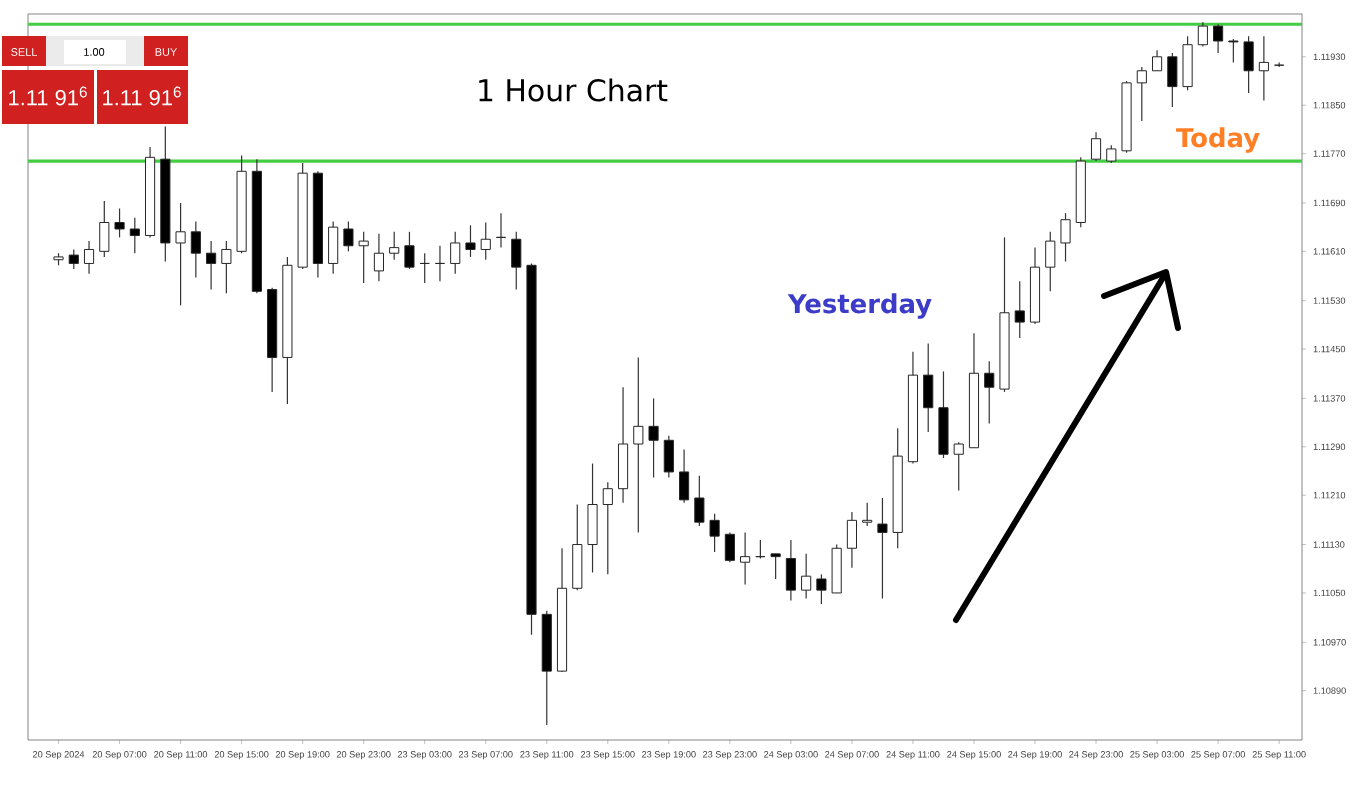 Image resolution: width=1354 pixels, height=794 pixels. What do you see at coordinates (573, 90) in the screenshot?
I see `text: 1 Hour Chart` at bounding box center [573, 90].